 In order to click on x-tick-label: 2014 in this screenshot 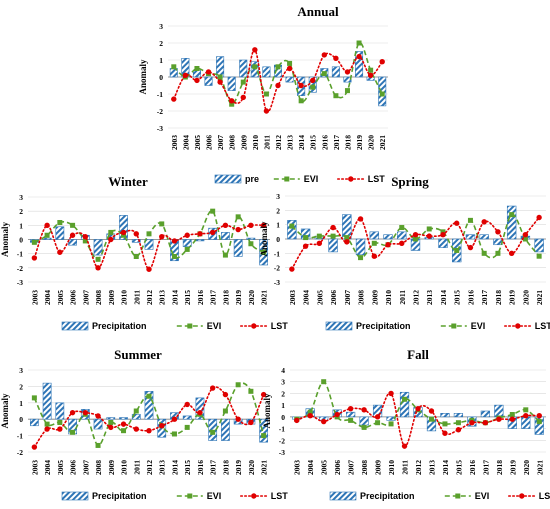, I will do `click(443, 297)`.